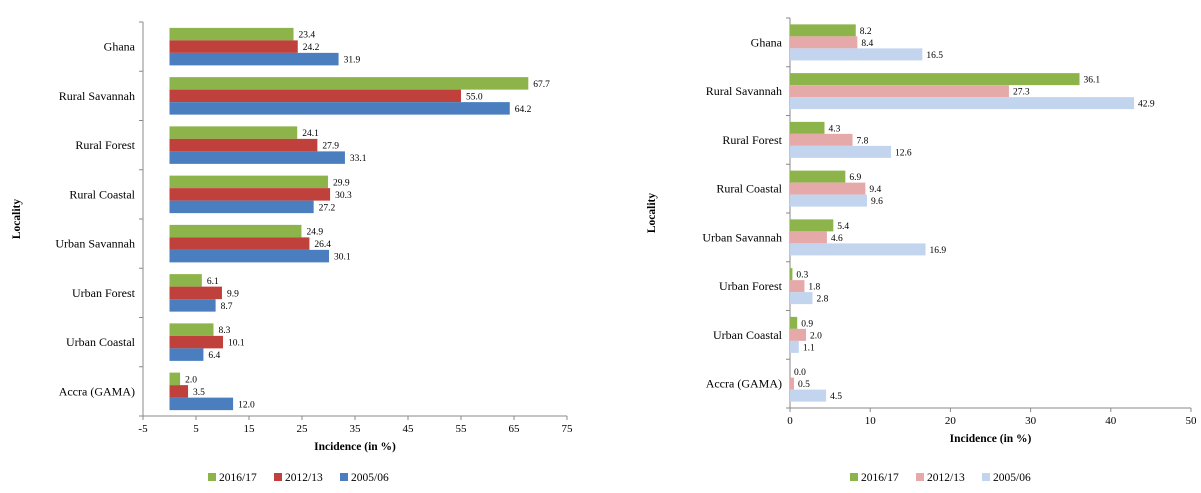 The height and width of the screenshot is (493, 1201). What do you see at coordinates (310, 134) in the screenshot?
I see `data-label-2016-17-rural-forest: 24.1` at bounding box center [310, 134].